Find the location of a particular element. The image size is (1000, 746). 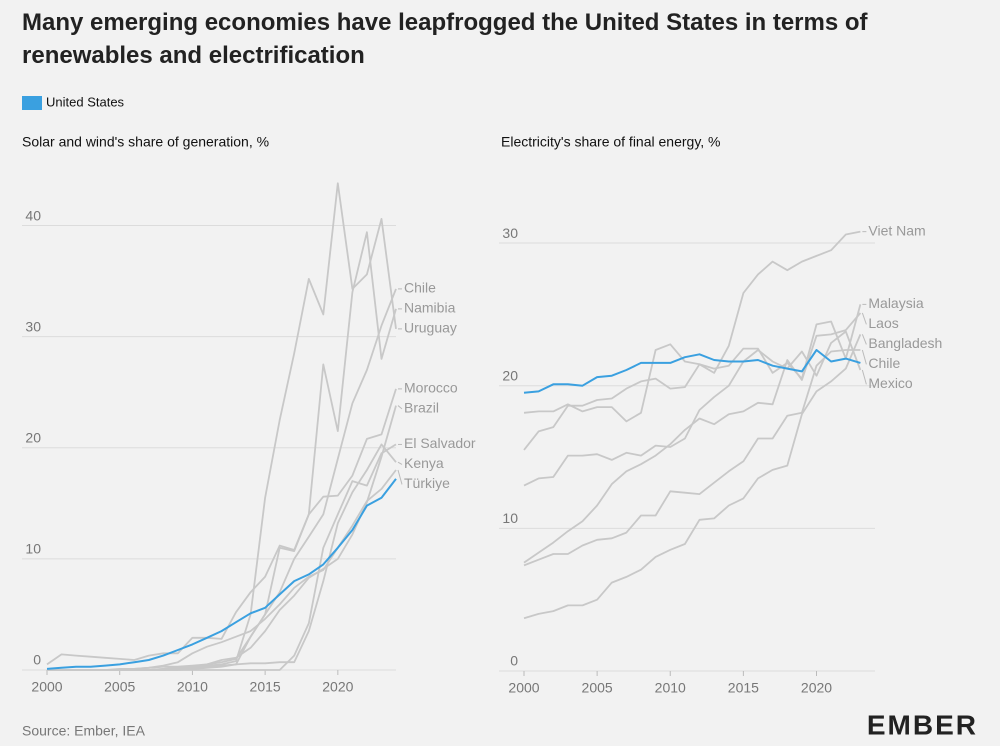

end-label: Uruguay is located at coordinates (430, 328).